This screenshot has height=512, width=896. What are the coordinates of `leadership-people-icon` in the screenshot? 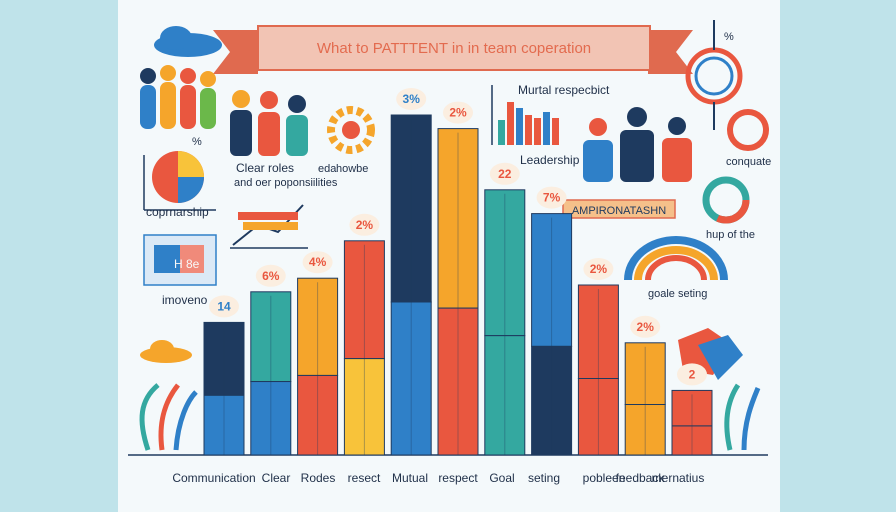 It's located at (637, 144).